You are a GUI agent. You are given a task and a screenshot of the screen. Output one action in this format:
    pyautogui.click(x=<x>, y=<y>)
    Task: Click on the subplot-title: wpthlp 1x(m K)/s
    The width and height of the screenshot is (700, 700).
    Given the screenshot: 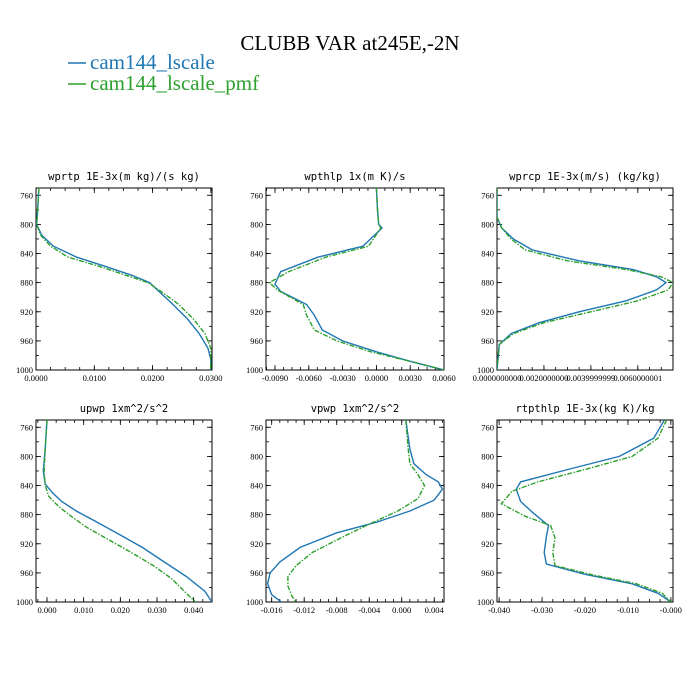 What is the action you would take?
    pyautogui.click(x=354, y=177)
    